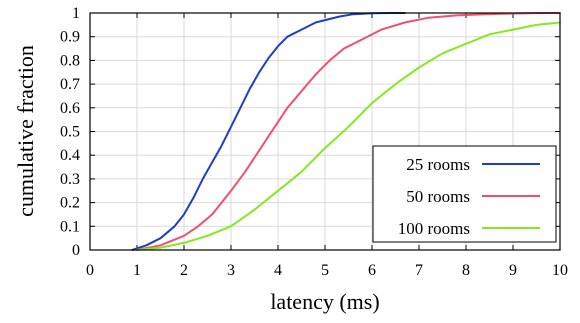 The height and width of the screenshot is (323, 580). I want to click on x-tick-label: 3, so click(231, 270).